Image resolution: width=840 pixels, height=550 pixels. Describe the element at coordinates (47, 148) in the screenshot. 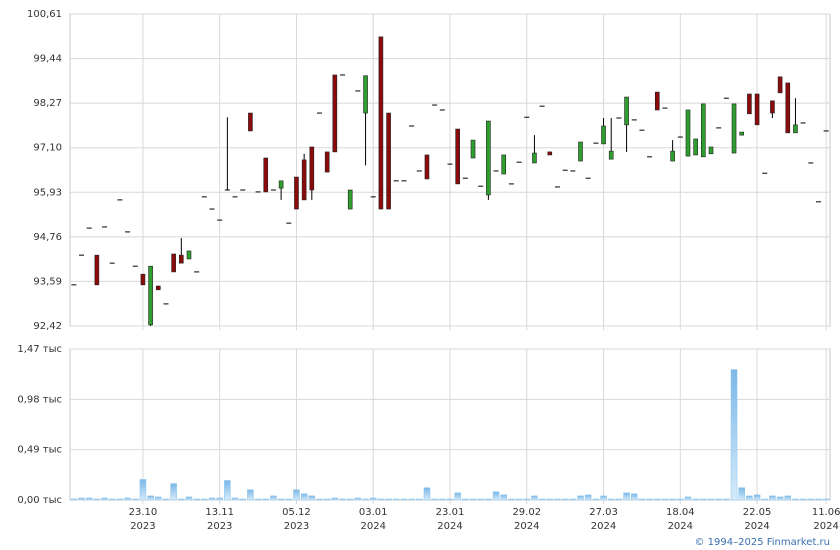

I see `y-tick-label: 97,10` at that location.